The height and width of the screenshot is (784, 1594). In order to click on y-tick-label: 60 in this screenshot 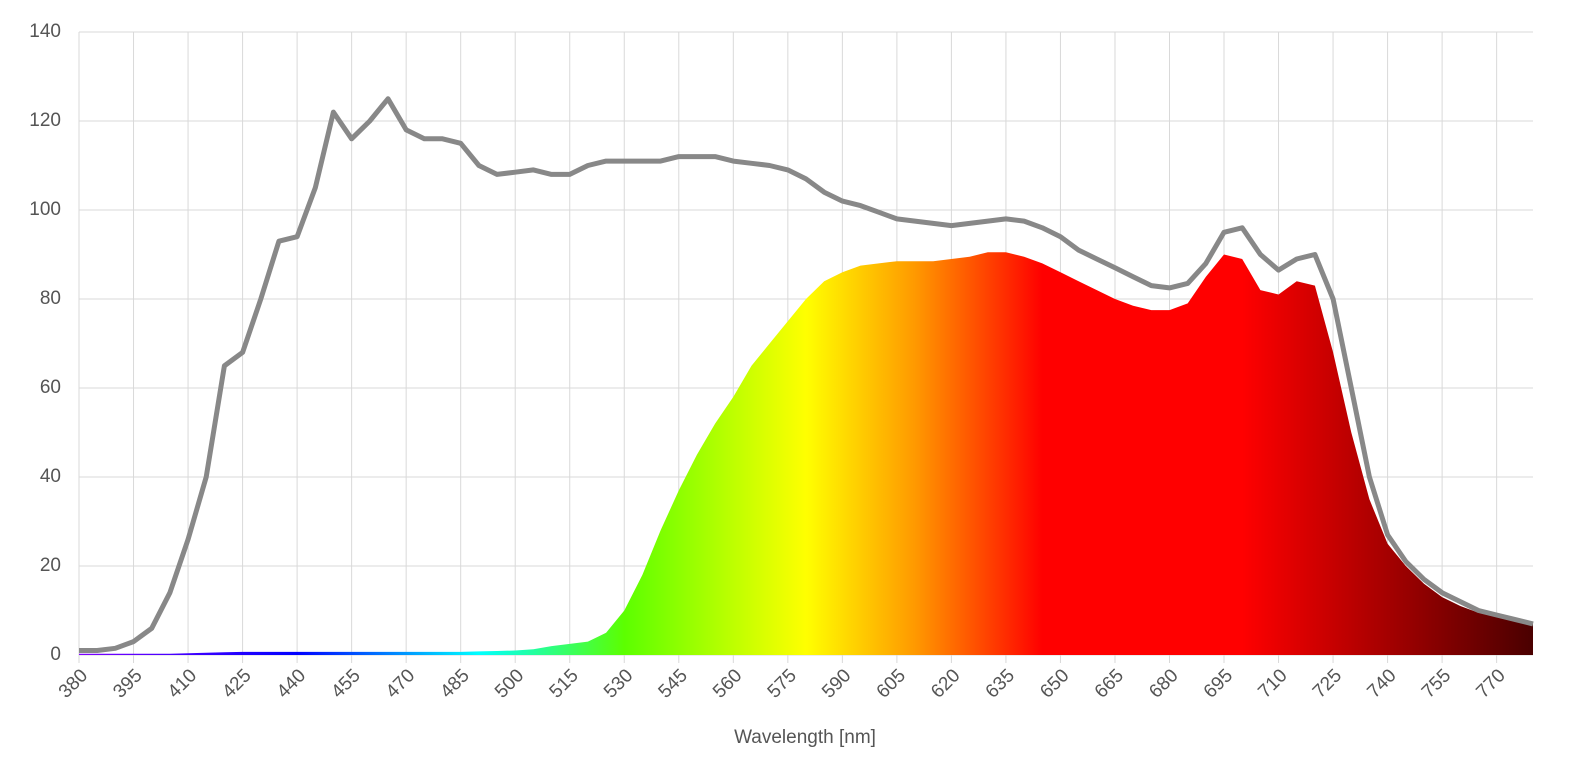, I will do `click(50, 387)`.